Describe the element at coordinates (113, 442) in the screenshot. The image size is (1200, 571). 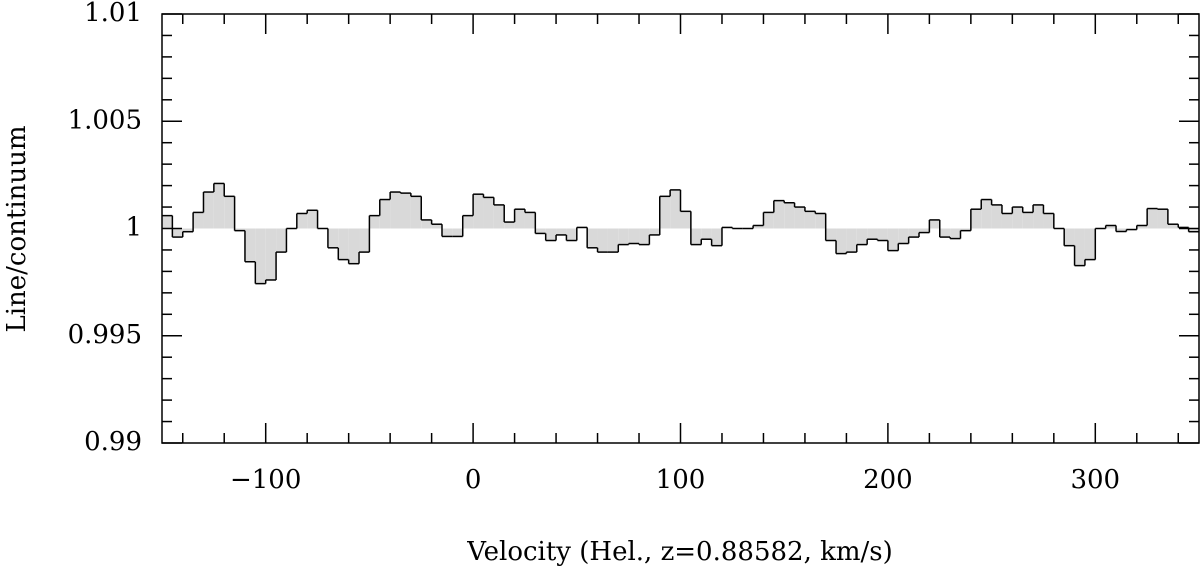
I see `y-tick-label: 0.99` at that location.